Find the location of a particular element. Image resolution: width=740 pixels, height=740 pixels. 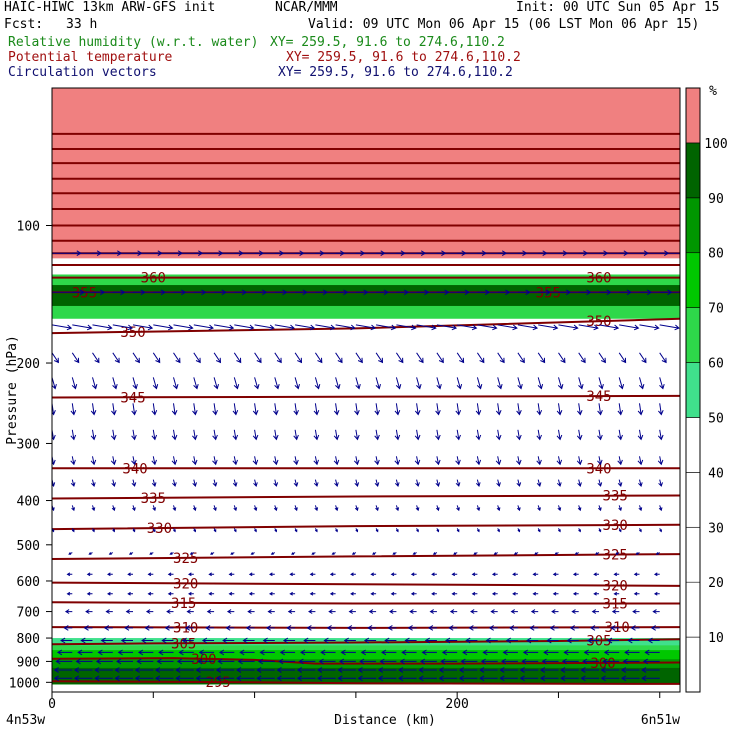

colorbar-tick-label: 20 is located at coordinates (716, 583).